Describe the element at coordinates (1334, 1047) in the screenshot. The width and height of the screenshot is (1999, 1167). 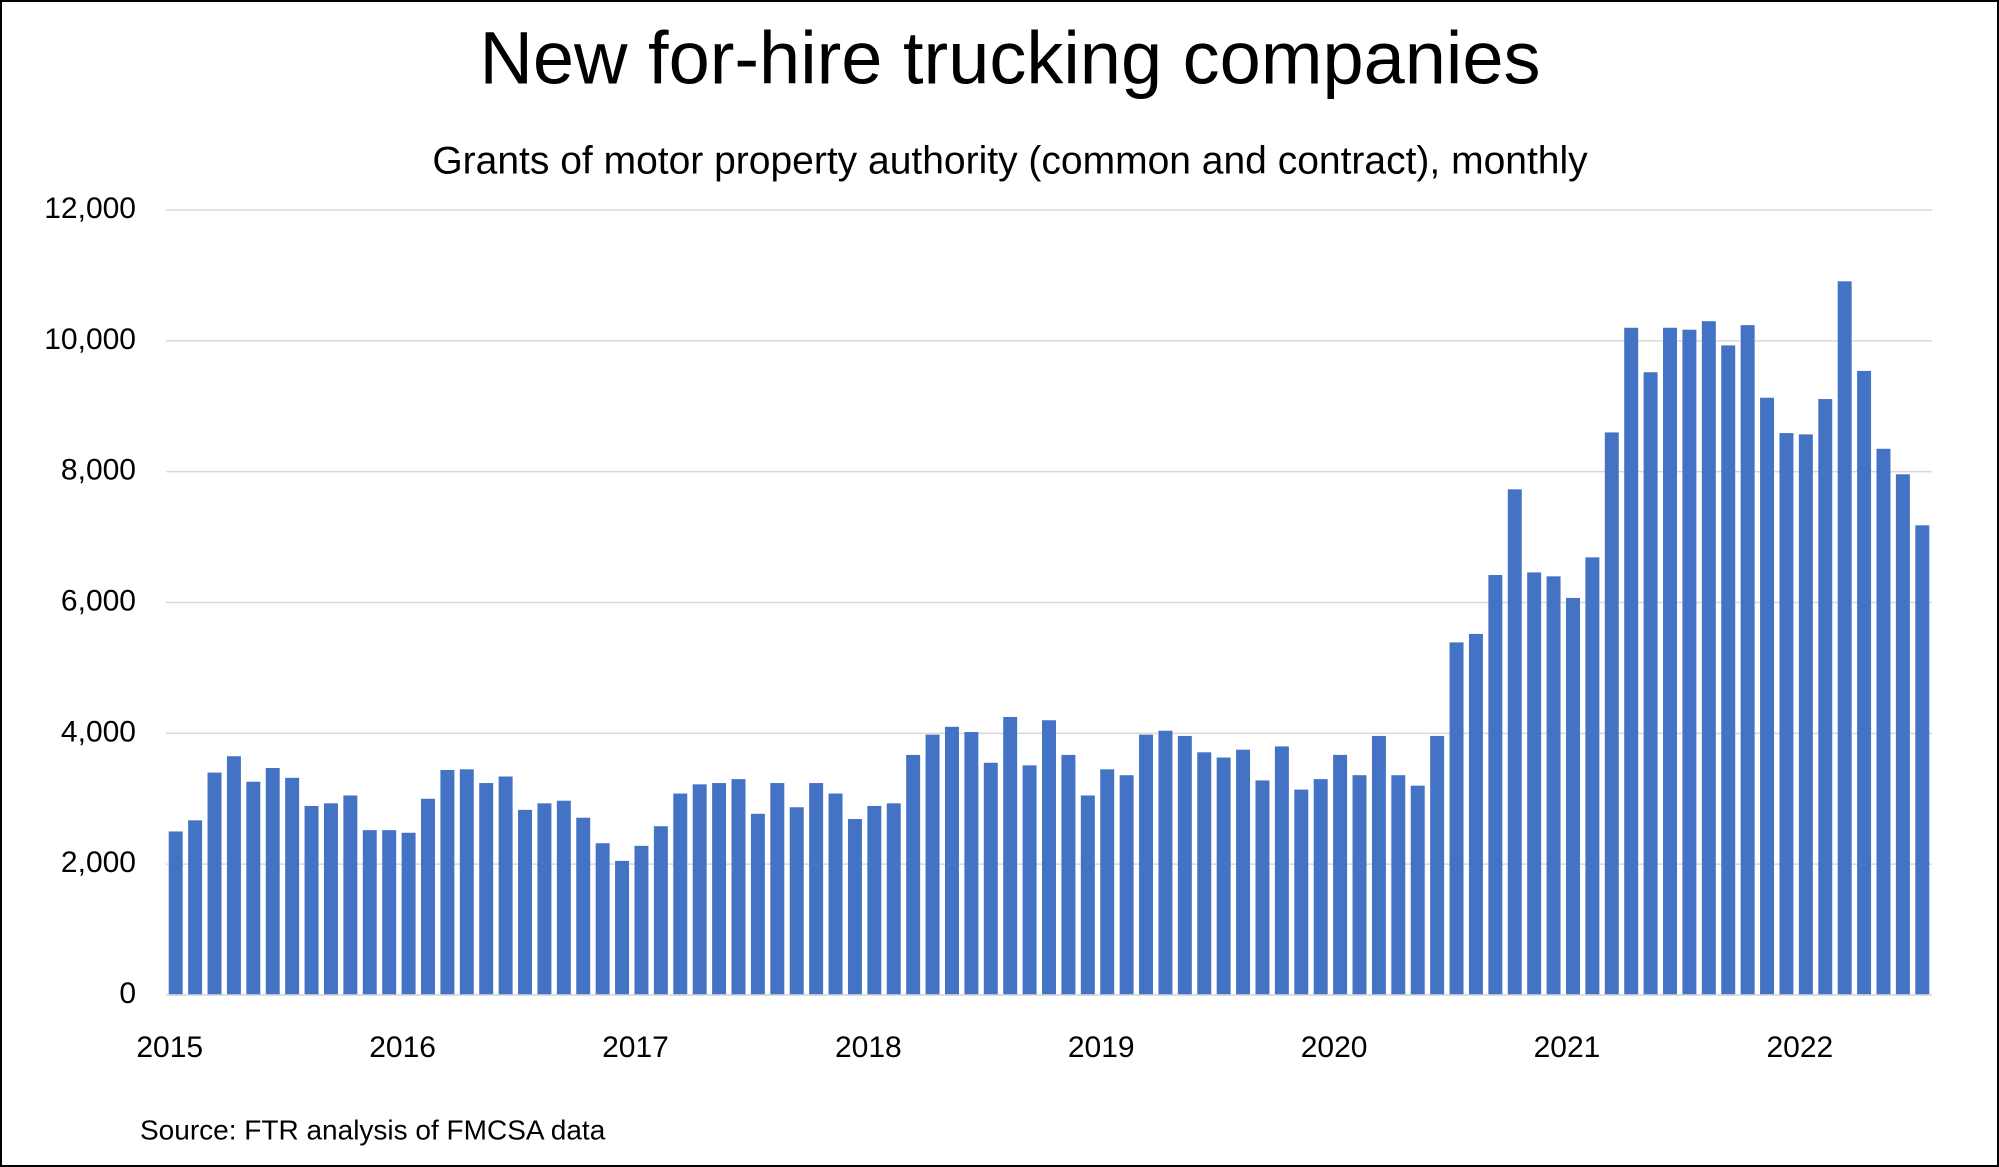
I see `x-tick-label: 2020` at that location.